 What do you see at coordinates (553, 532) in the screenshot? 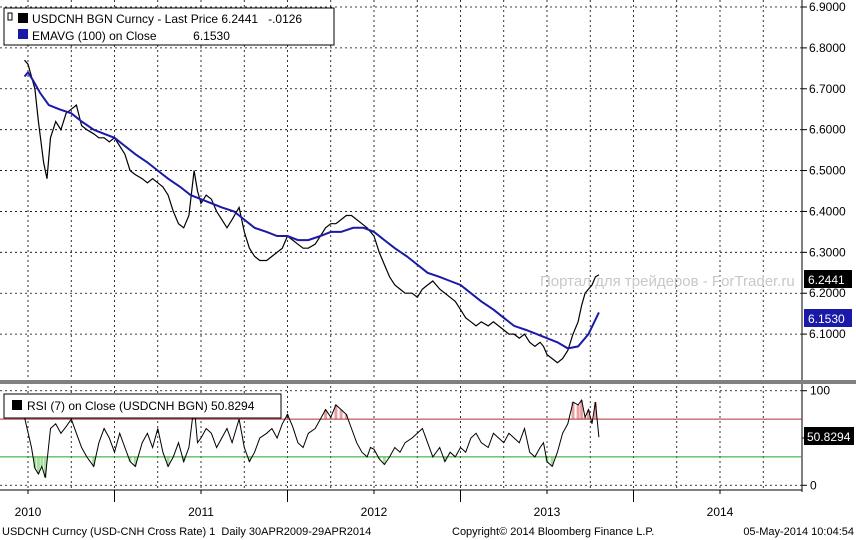
I see `footer-center: Copyright© 2014 Bloomberg Finance L.P.` at bounding box center [553, 532].